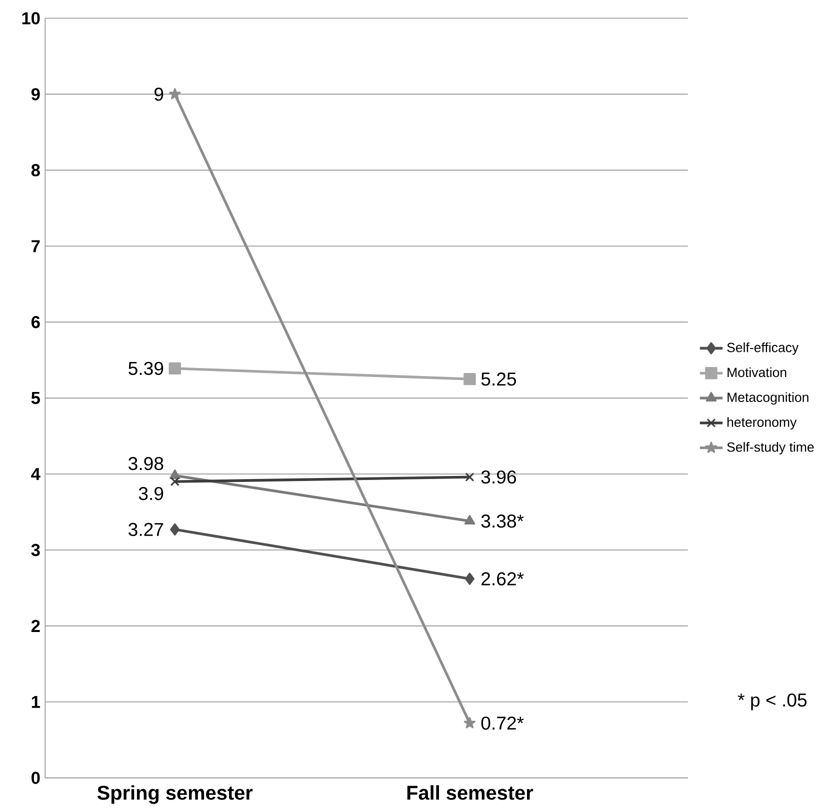  I want to click on data-label: 0.72*, so click(502, 723).